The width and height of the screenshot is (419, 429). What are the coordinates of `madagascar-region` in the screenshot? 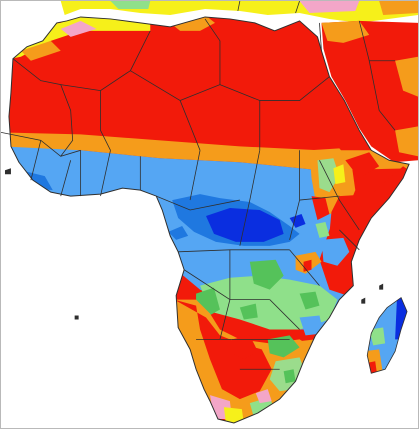 It's located at (387, 335).